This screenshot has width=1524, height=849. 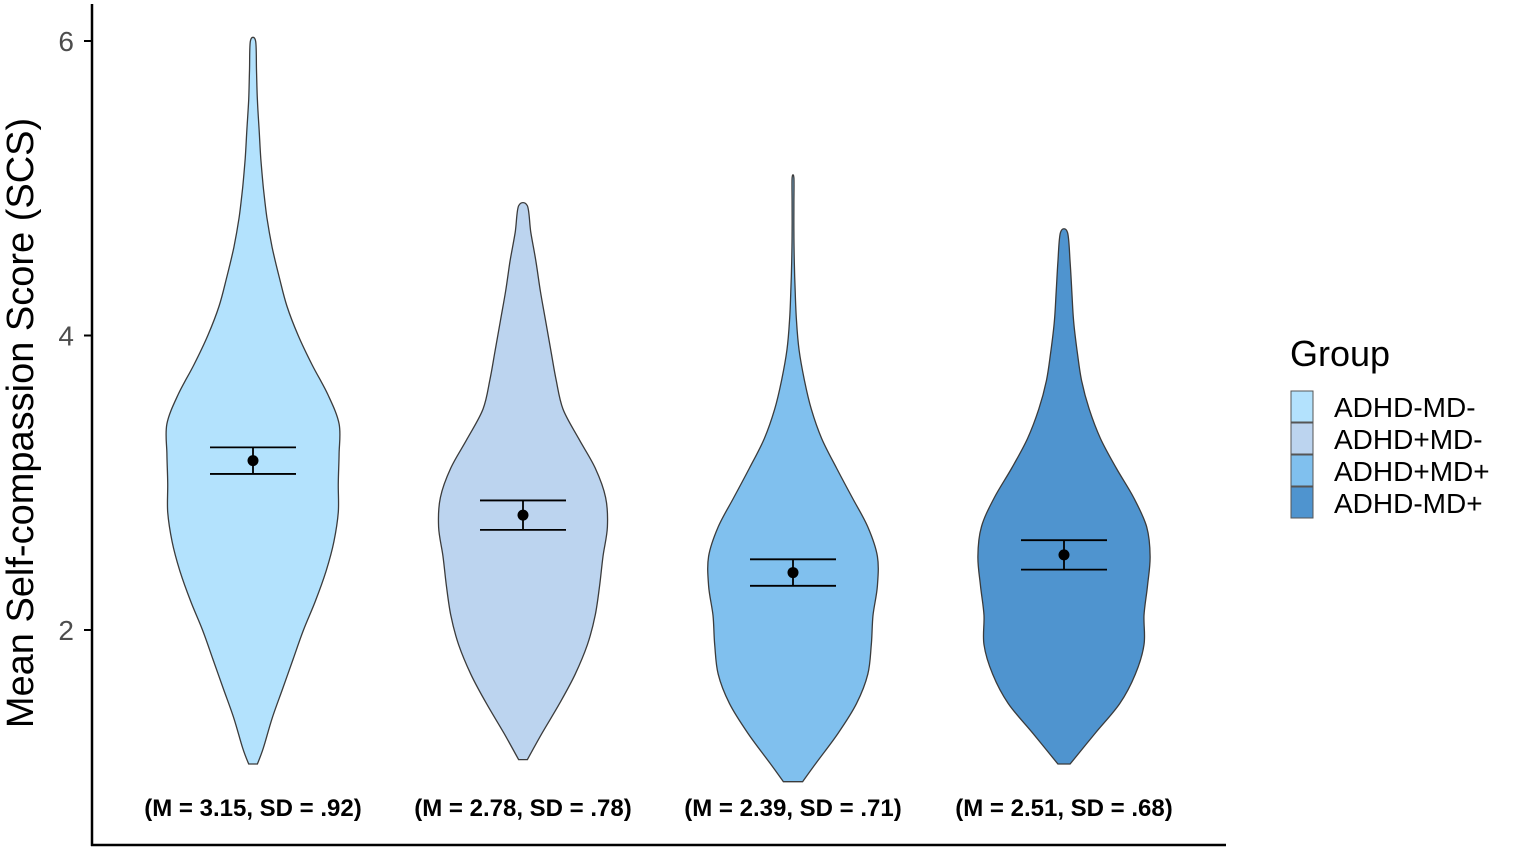 I want to click on legend-label: ADHD-MD+, so click(x=1408, y=503).